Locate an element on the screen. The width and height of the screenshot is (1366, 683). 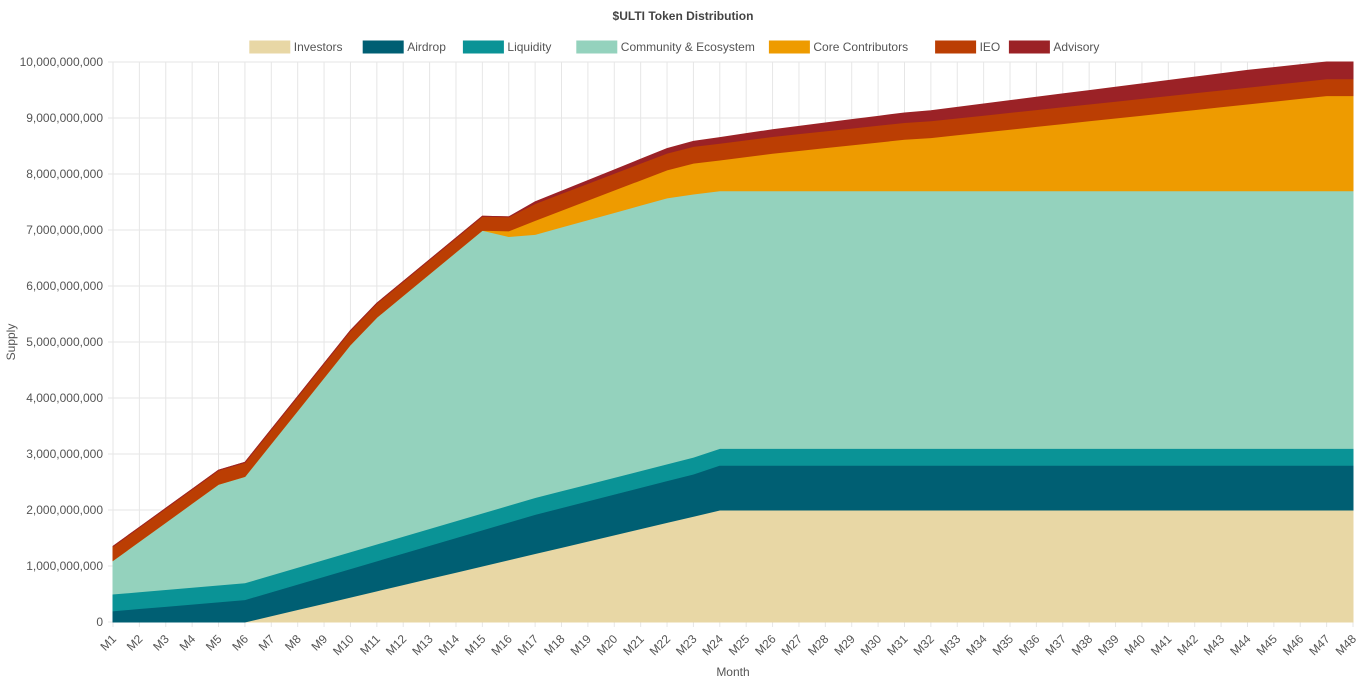
legend-item-liquidity: Liquidity is located at coordinates (506, 47).